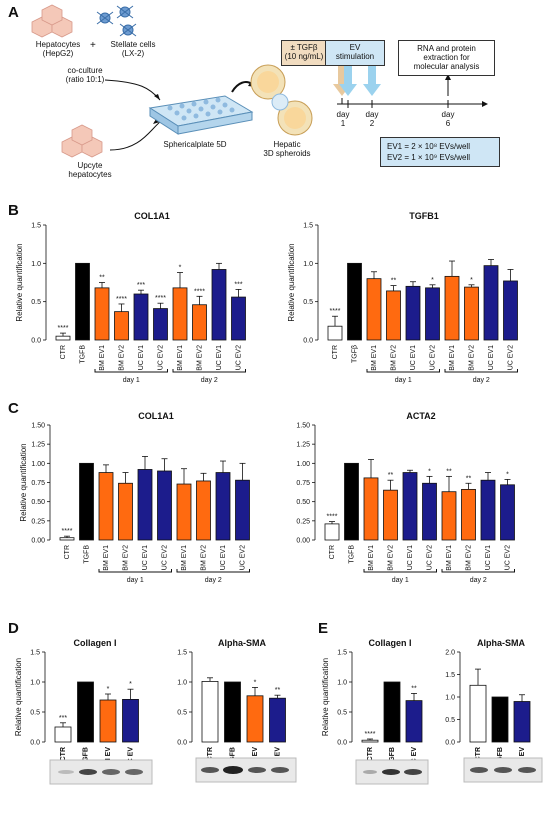 Image resolution: width=550 pixels, height=814 pixels. I want to click on panel-b-letter: B, so click(13, 210).